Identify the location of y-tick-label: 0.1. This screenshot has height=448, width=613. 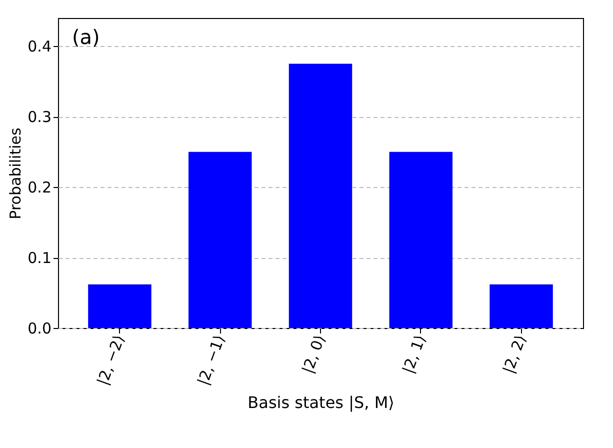
(40, 258).